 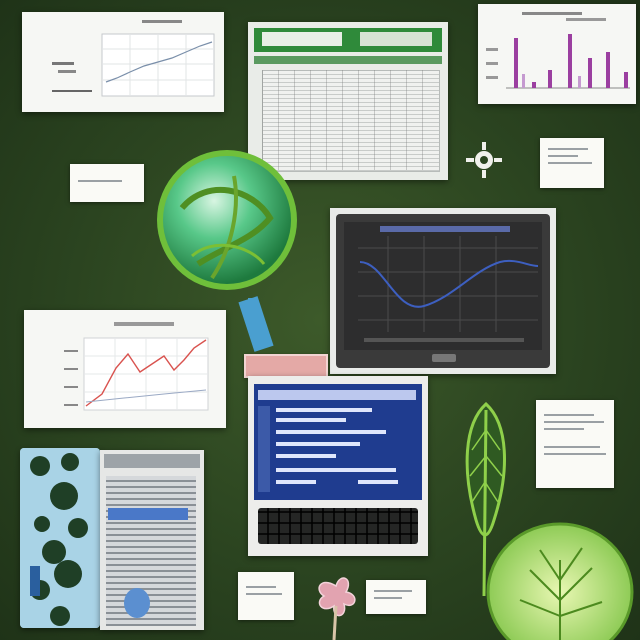 I want to click on blue-screen, so click(x=338, y=442).